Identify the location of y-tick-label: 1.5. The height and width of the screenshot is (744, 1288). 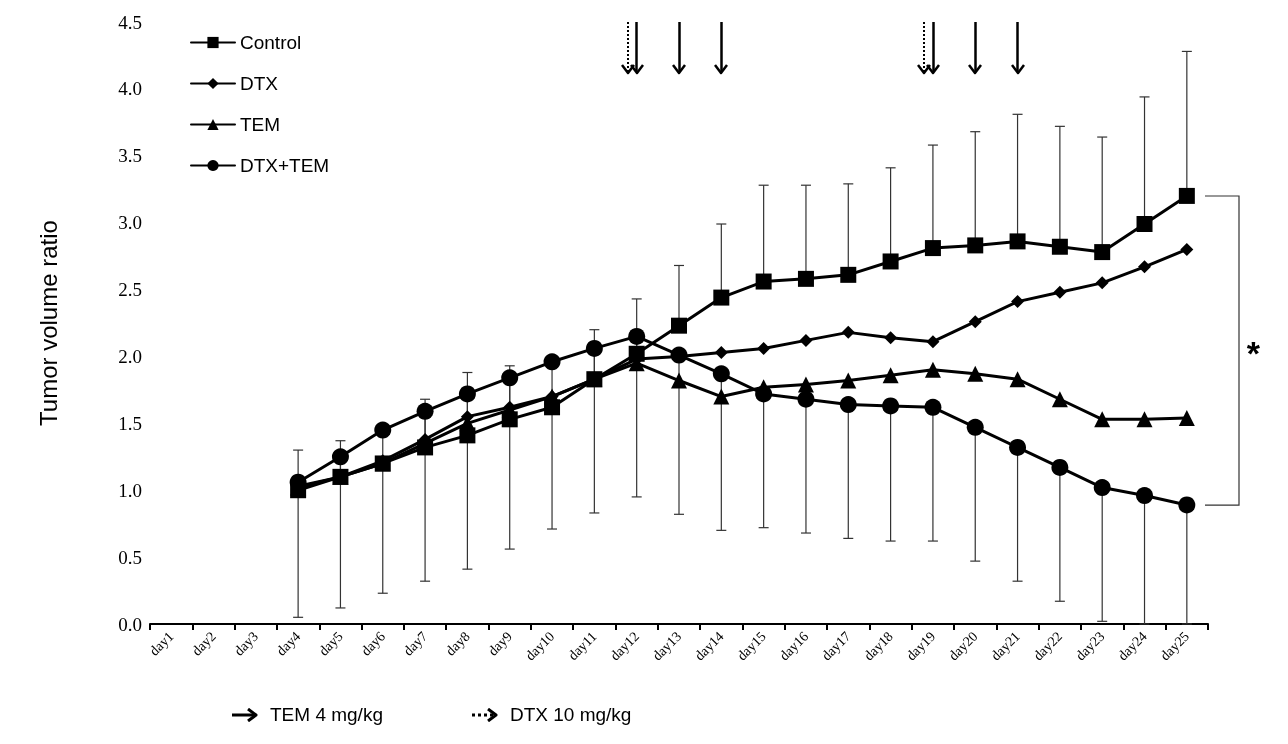
(130, 423).